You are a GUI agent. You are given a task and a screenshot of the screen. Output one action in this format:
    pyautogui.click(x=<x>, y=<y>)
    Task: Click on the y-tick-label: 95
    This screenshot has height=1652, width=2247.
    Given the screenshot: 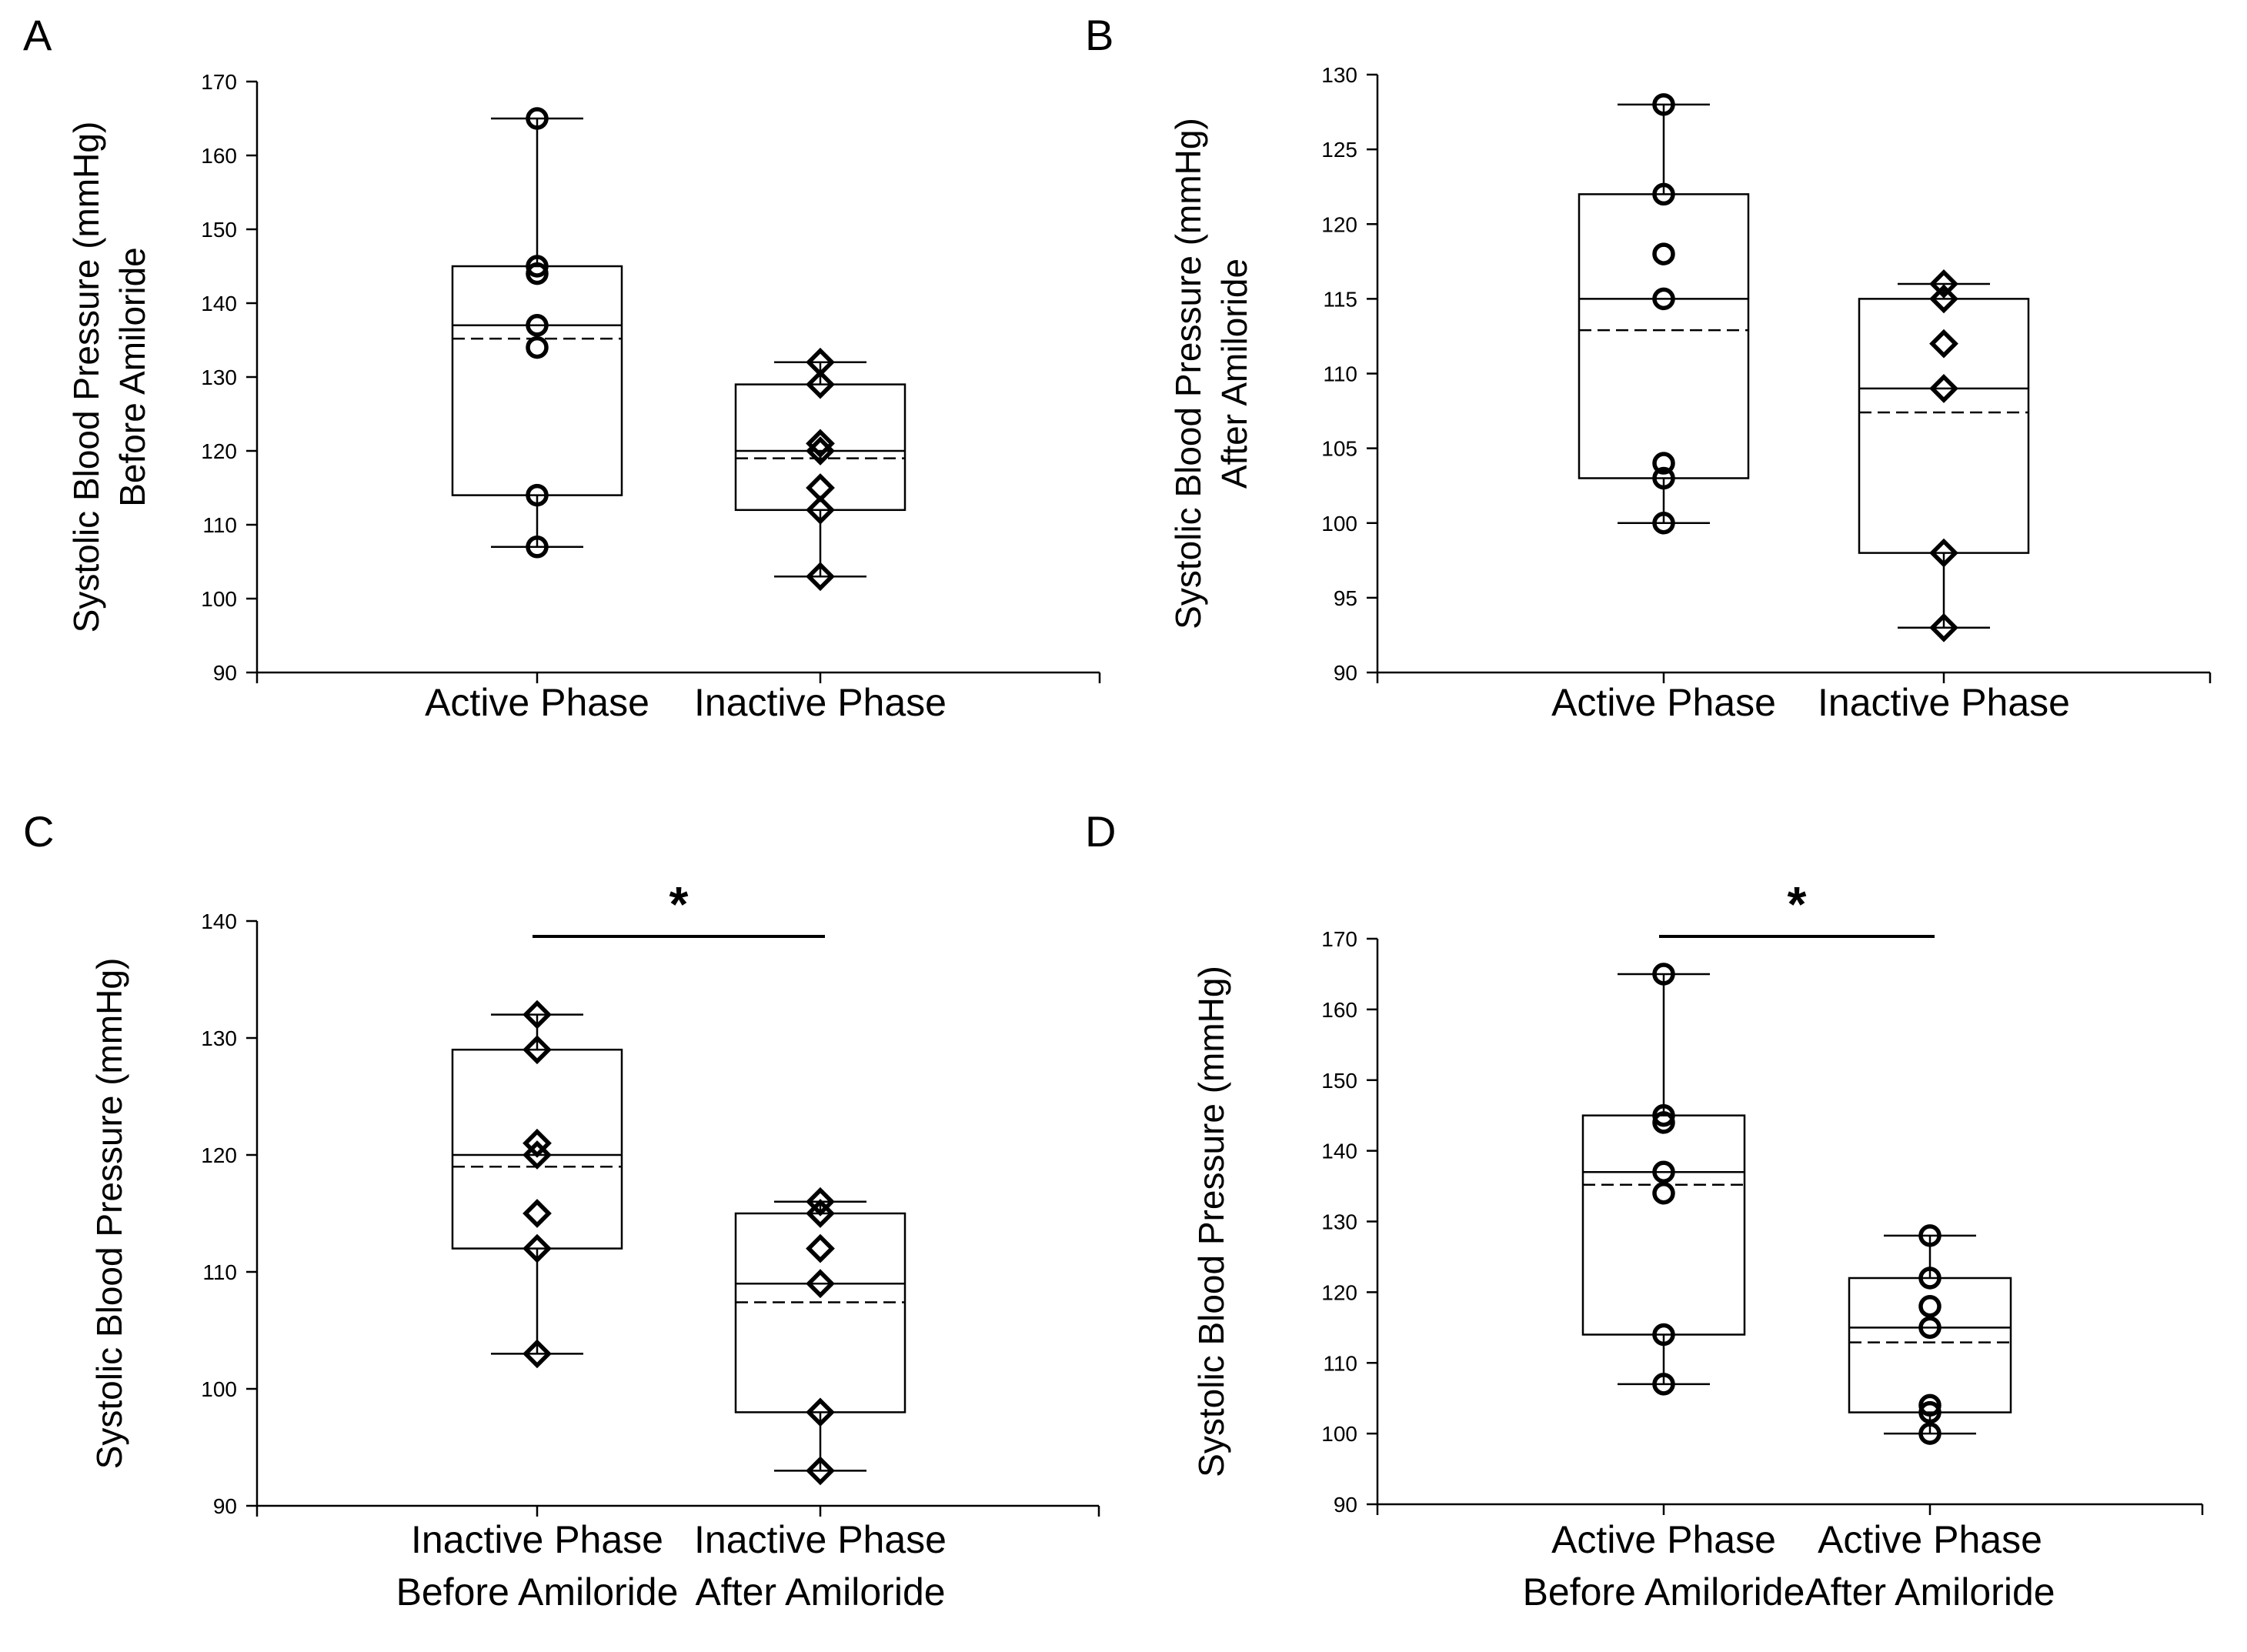 What is the action you would take?
    pyautogui.click(x=1345, y=598)
    